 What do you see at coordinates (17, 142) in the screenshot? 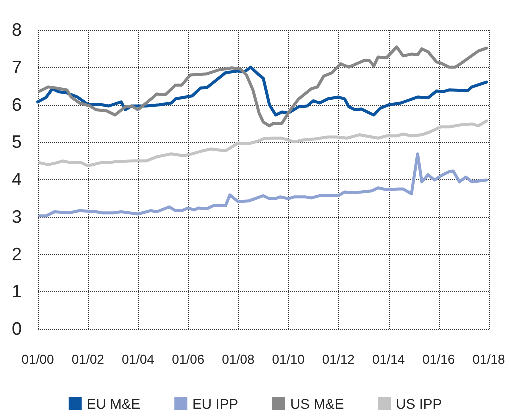
I see `y-tick-label: 5` at bounding box center [17, 142].